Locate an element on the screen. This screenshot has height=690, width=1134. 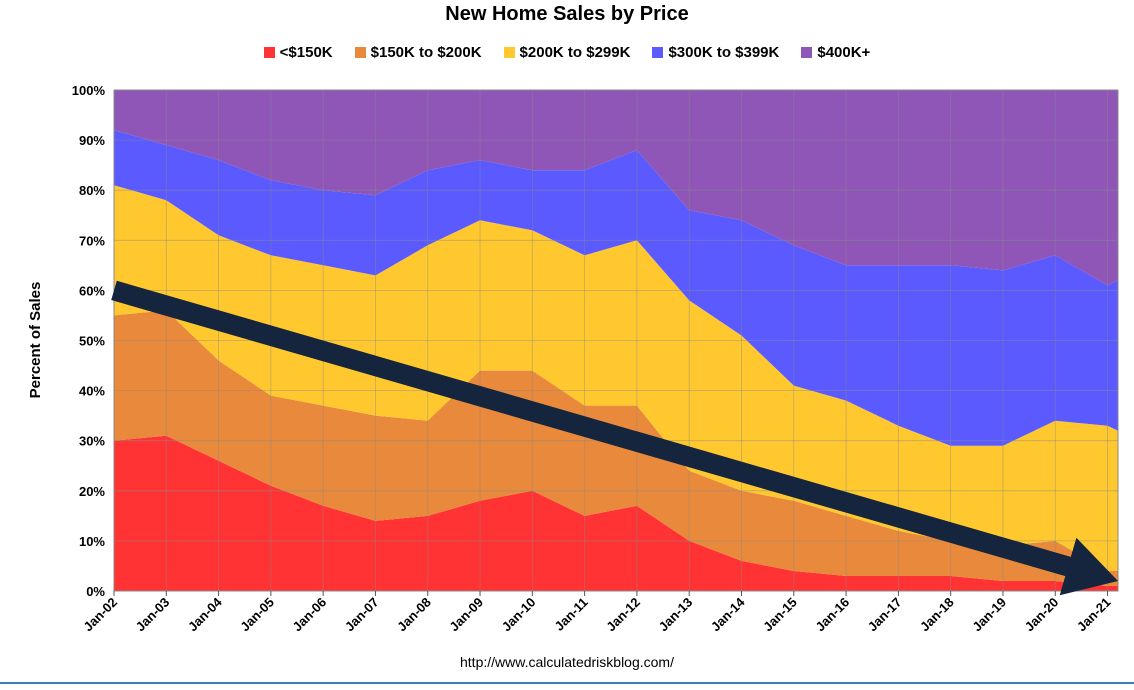
legend-item: <$150K is located at coordinates (298, 52).